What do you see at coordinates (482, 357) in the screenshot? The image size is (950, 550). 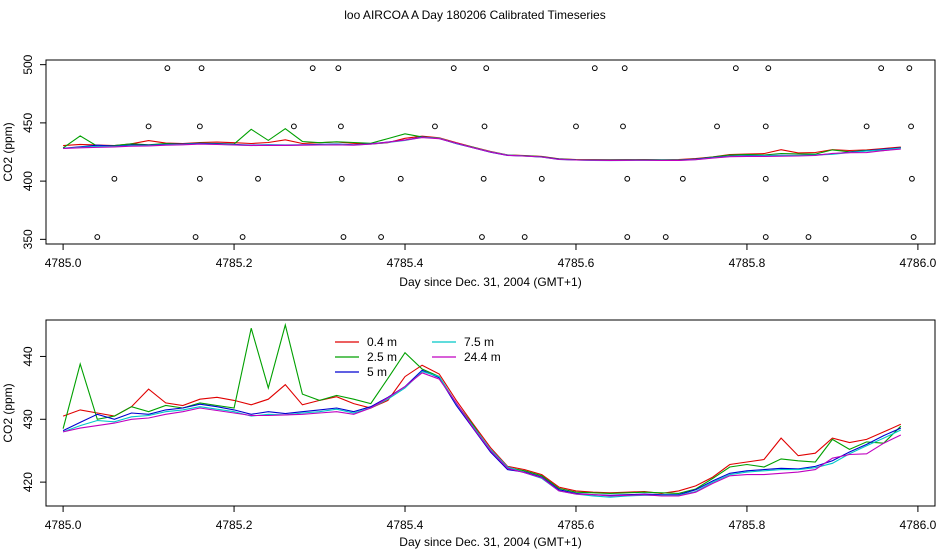 I see `panel2-legend-label: 24.4 m` at bounding box center [482, 357].